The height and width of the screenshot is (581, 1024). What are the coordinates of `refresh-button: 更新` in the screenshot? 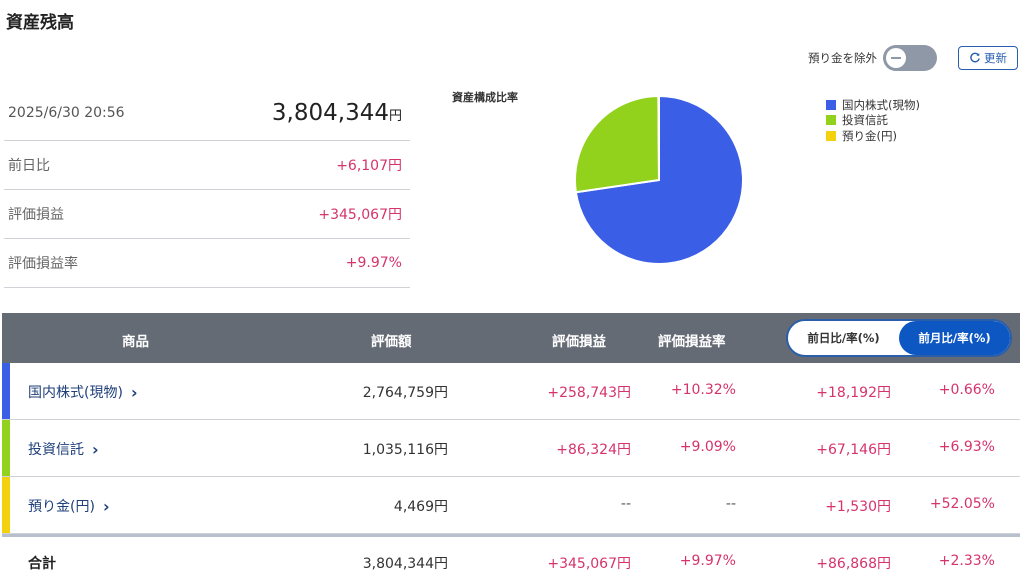 It's located at (988, 58).